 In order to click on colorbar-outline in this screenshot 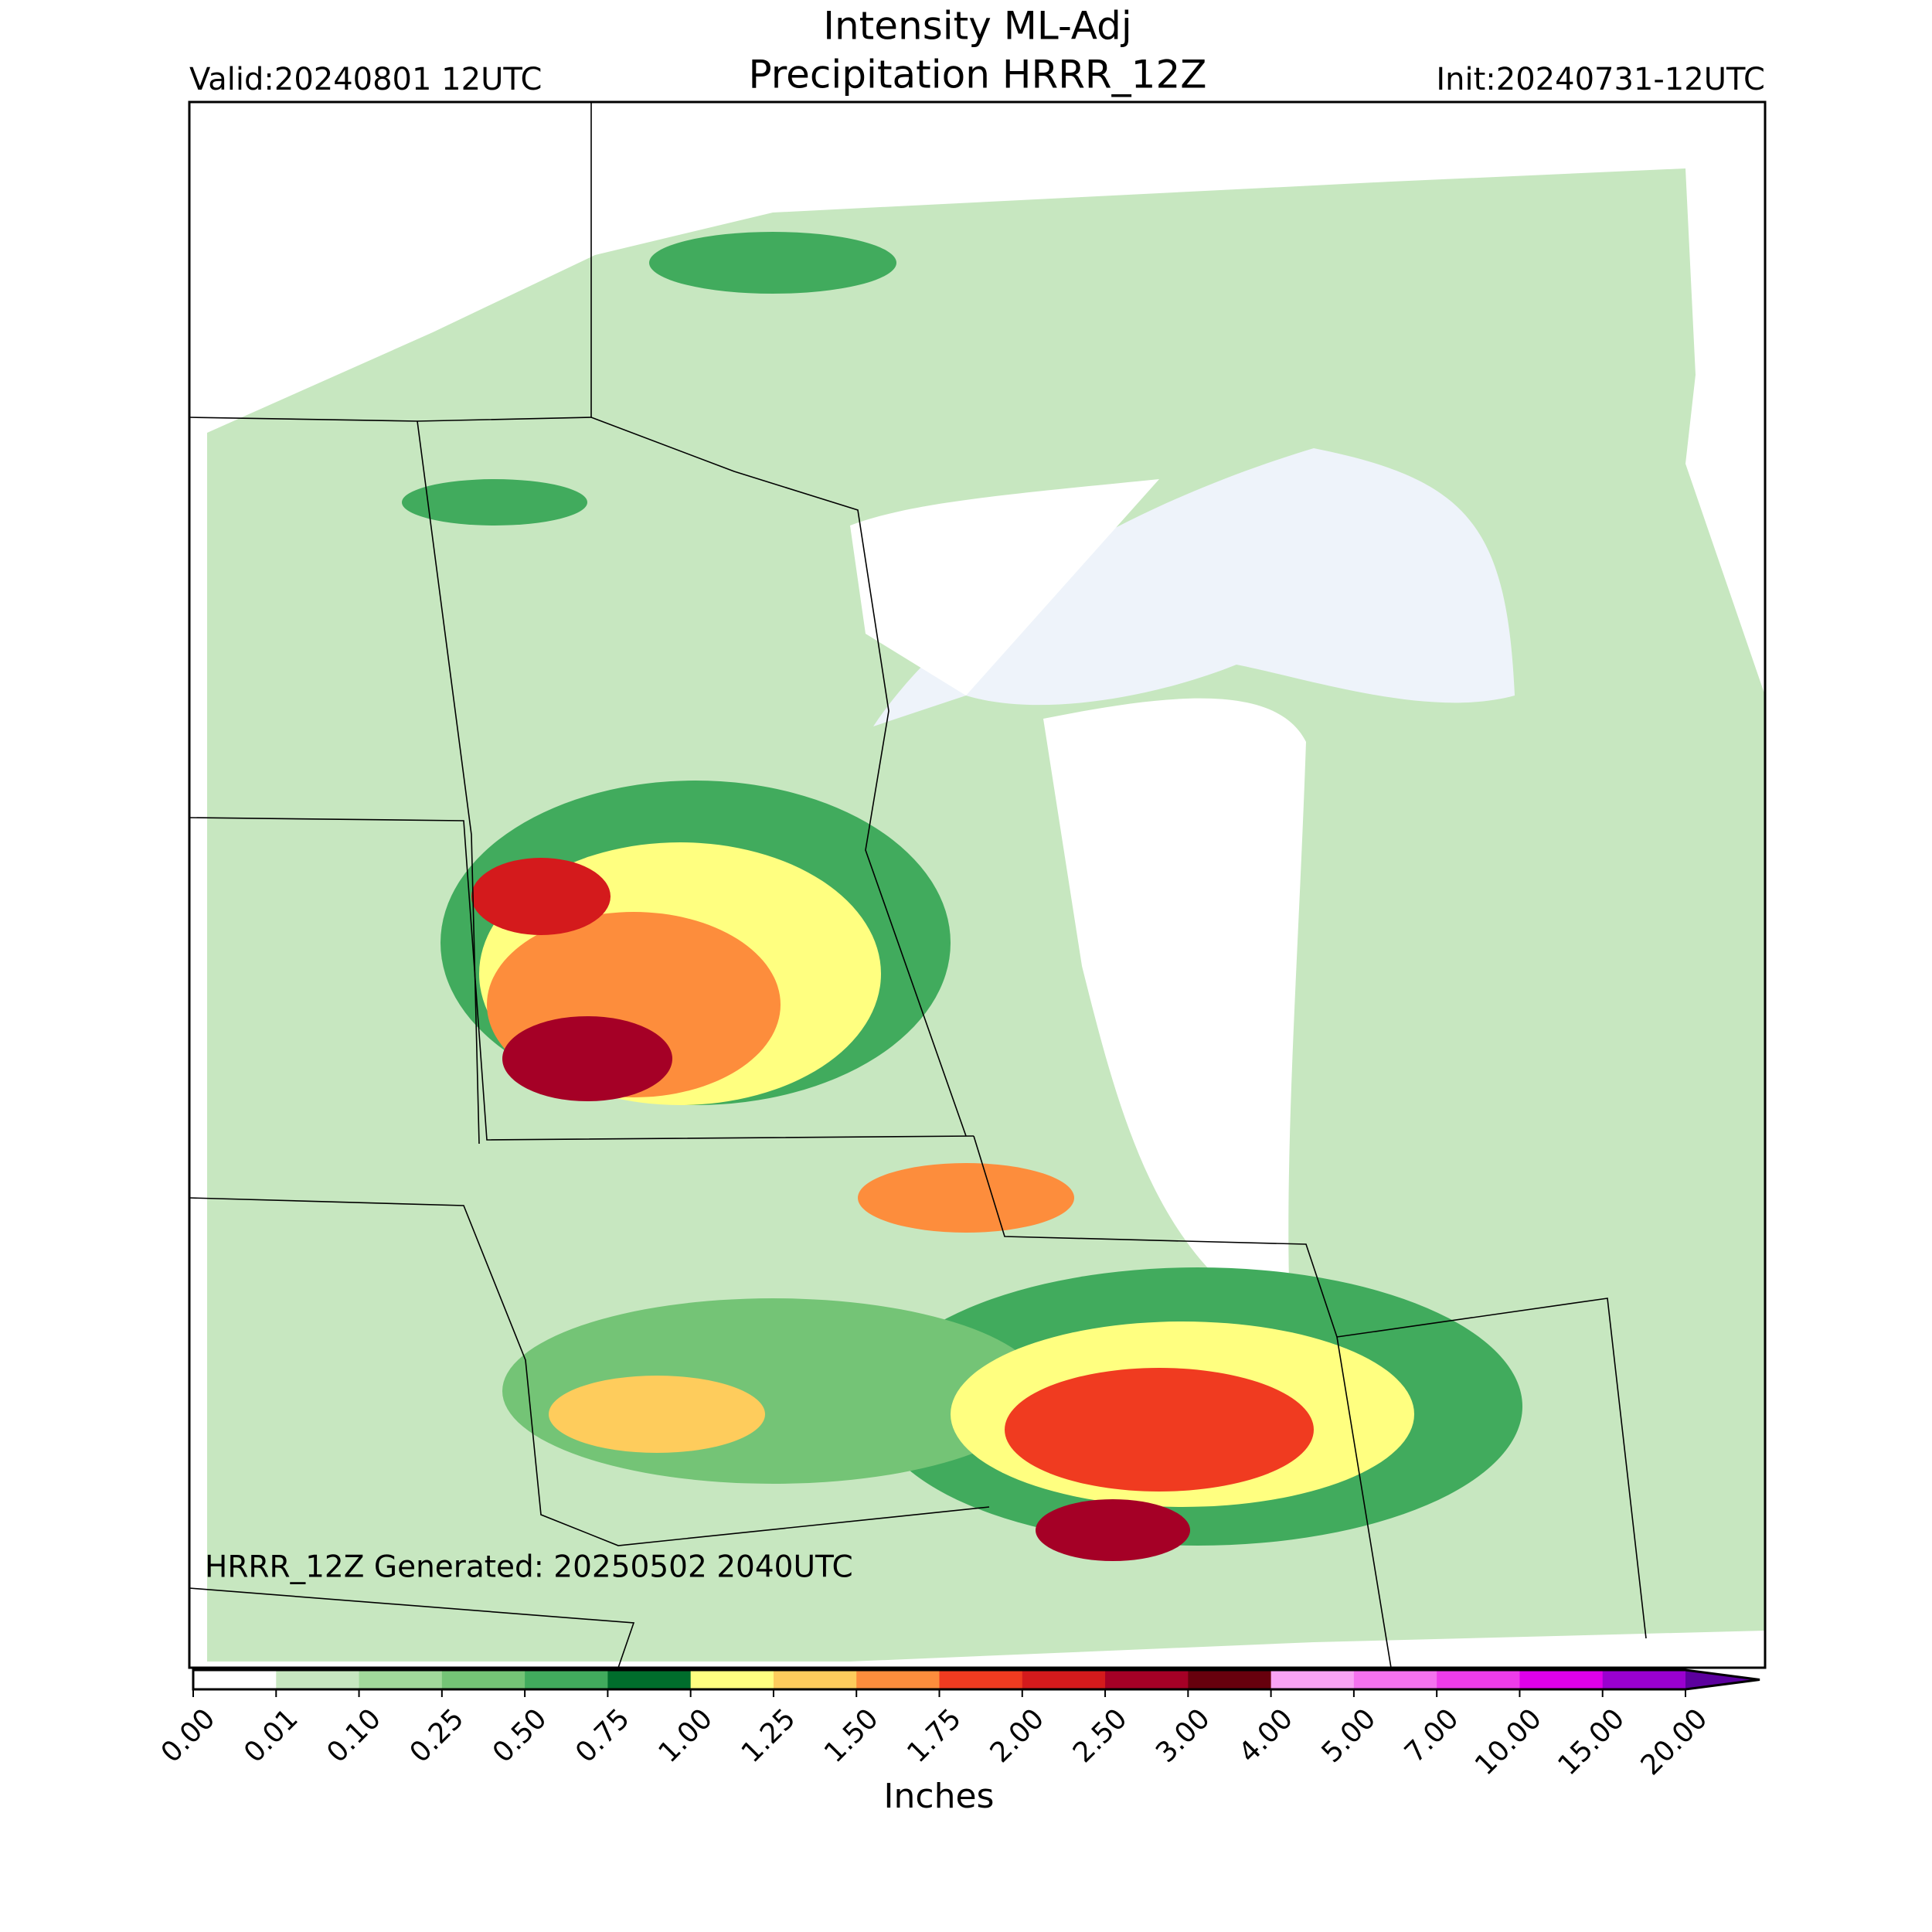, I will do `click(976, 1680)`.